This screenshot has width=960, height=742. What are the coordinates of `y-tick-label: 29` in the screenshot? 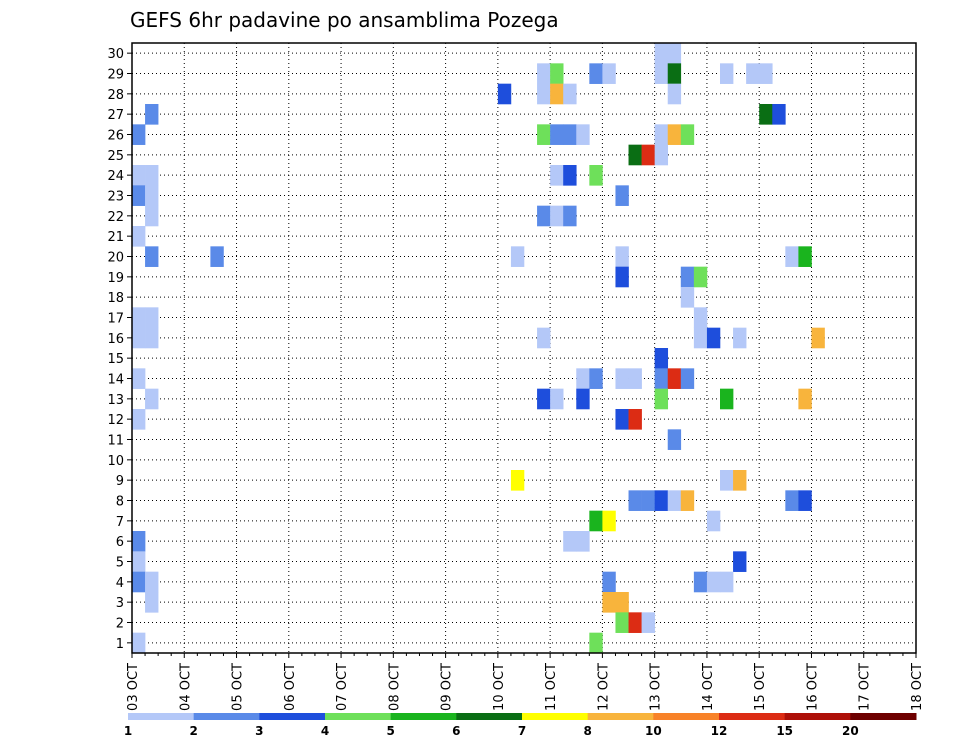 It's located at (115, 75).